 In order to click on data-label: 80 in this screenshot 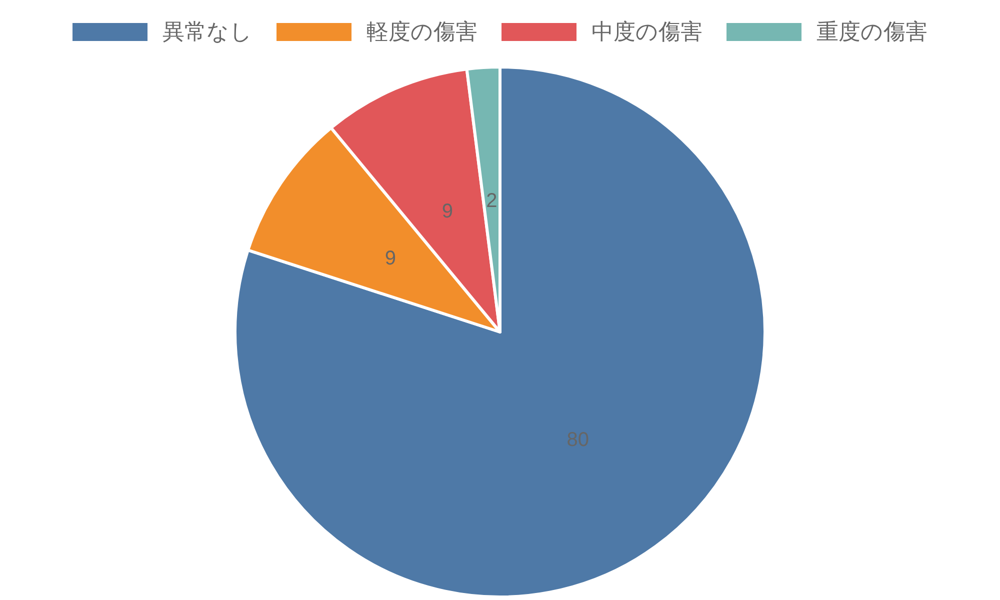, I will do `click(578, 440)`.